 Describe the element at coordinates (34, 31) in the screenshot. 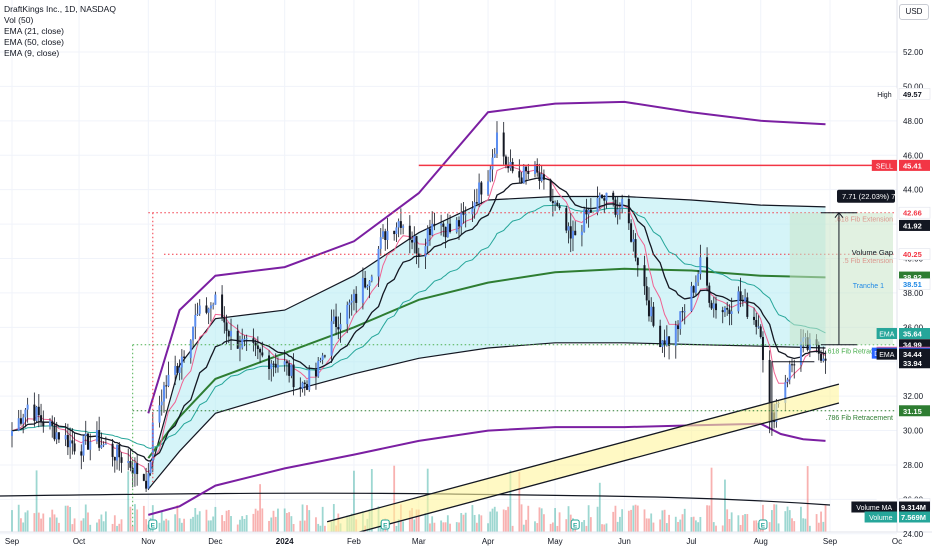

I see `indicator-ema21: EMA (21, close)` at that location.